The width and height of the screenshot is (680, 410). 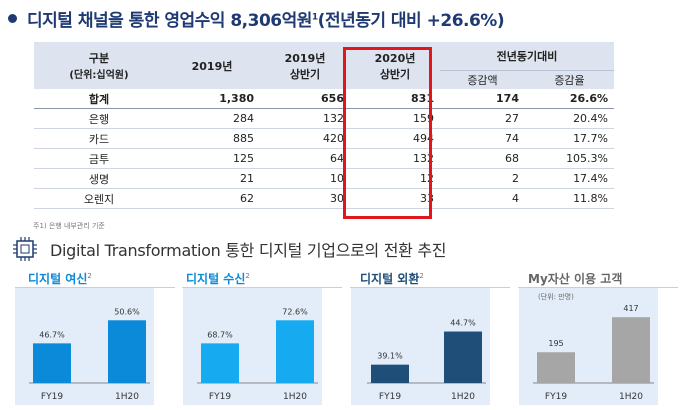 I want to click on table-row: 생명 21 10 12 2 17.4%, so click(x=324, y=178).